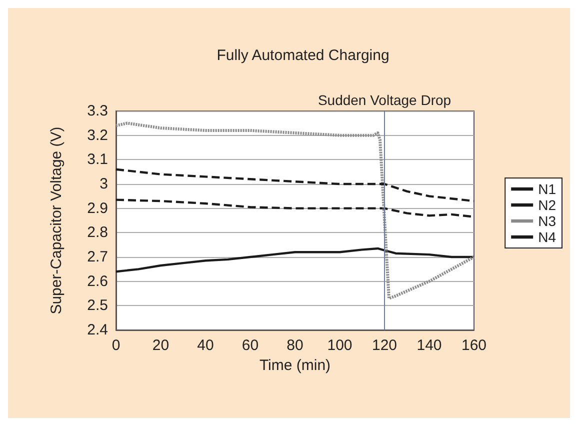  I want to click on y-tick-label: 2.5, so click(97, 305).